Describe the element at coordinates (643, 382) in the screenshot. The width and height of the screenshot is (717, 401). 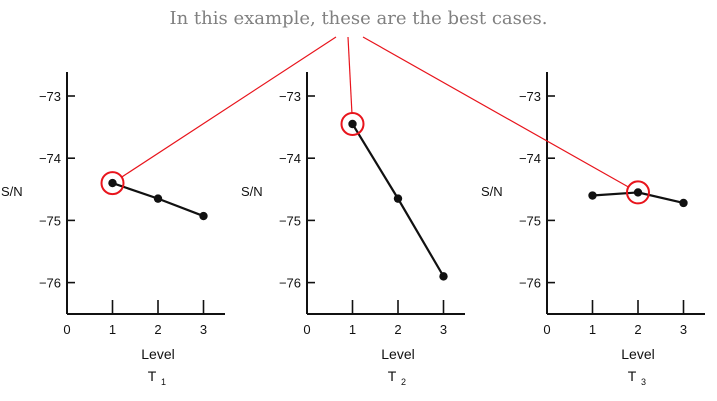
I see `panel-subtitle-subscript: 3` at that location.